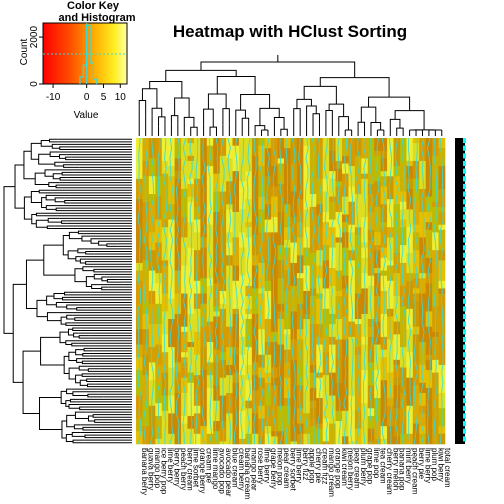  Describe the element at coordinates (144, 471) in the screenshot. I see `column-label: banana berry` at that location.